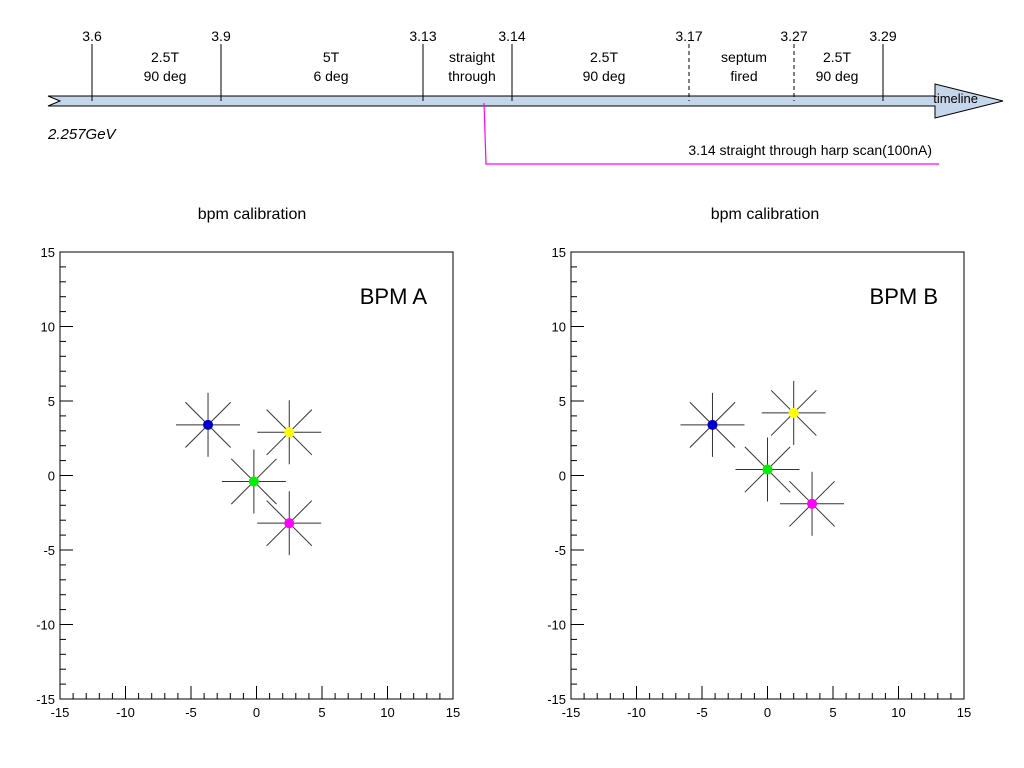  Describe the element at coordinates (525, 101) in the screenshot. I see `timeline-band` at that location.